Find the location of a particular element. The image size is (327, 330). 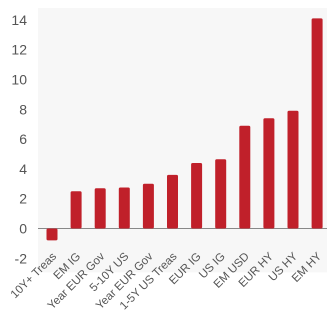

y-tick-label: 10 is located at coordinates (19, 80).